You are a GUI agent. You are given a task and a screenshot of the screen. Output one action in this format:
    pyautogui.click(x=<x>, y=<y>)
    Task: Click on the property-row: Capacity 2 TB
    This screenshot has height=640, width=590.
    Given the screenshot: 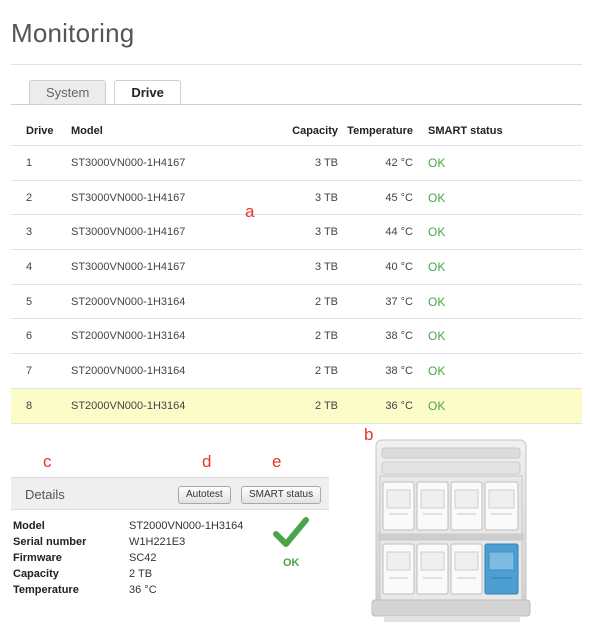 What is the action you would take?
    pyautogui.click(x=138, y=574)
    